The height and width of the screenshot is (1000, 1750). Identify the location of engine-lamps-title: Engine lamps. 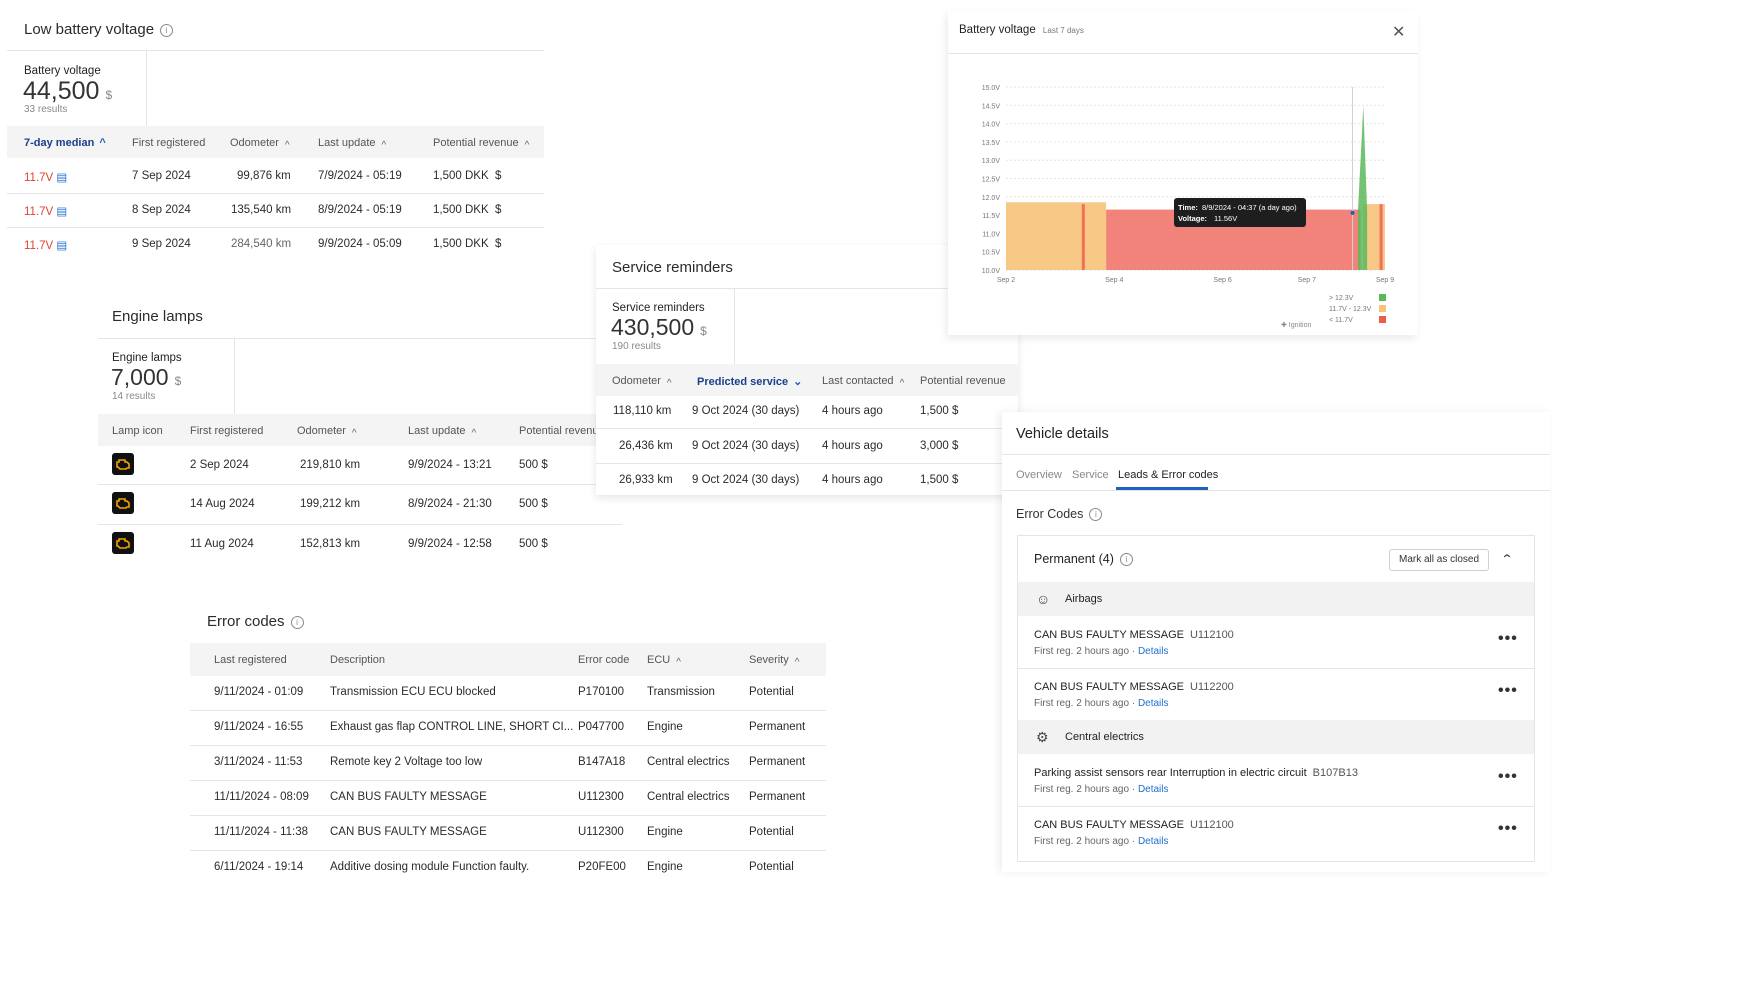
(157, 316).